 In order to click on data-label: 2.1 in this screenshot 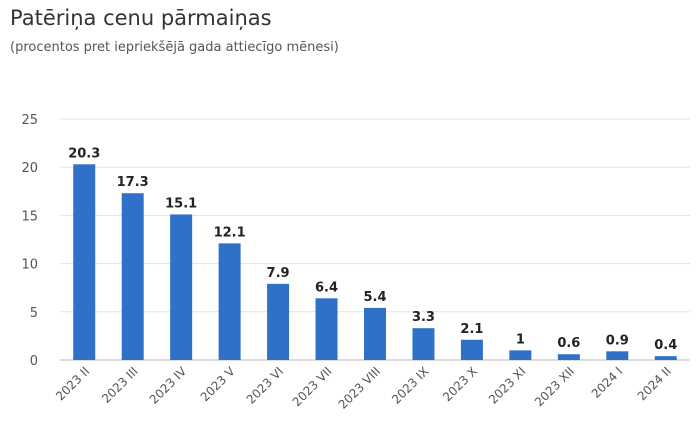, I will do `click(471, 329)`.